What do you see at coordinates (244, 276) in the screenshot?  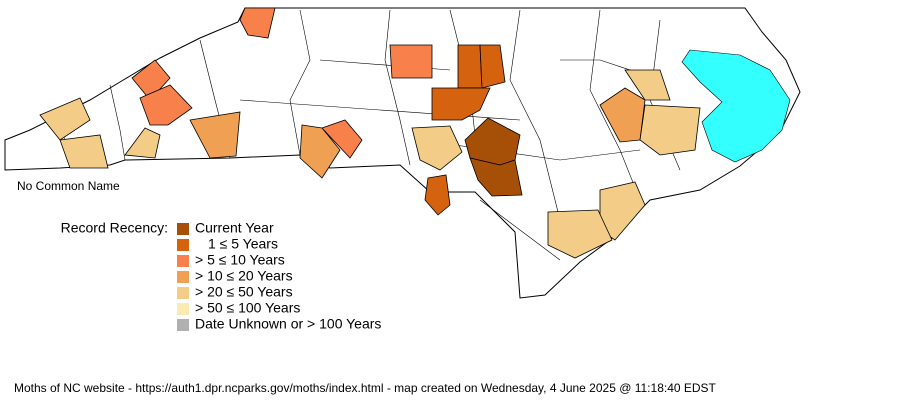 I see `legend-label: > 10 ≤ 20 Years` at bounding box center [244, 276].